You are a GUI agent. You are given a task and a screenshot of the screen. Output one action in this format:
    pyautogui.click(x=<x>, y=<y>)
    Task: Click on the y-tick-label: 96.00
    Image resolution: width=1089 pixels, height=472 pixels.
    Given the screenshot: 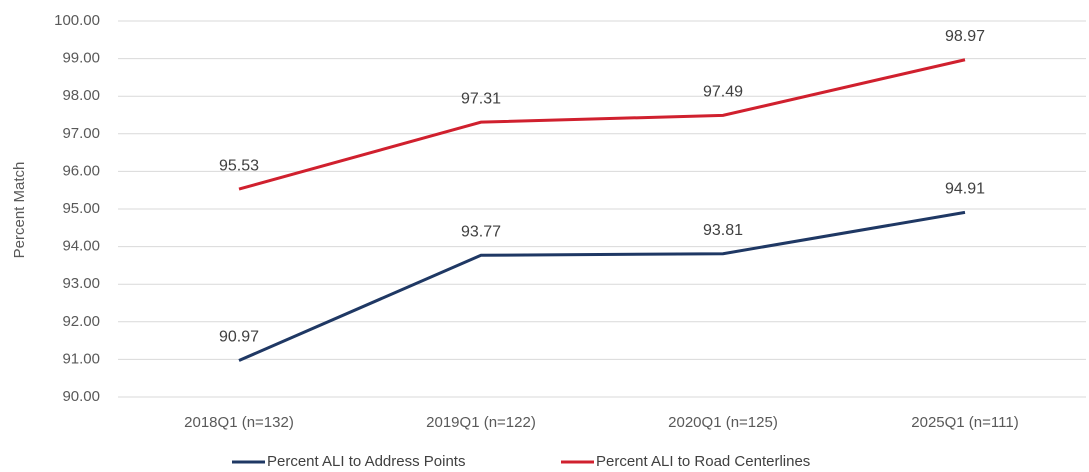 What is the action you would take?
    pyautogui.click(x=81, y=170)
    